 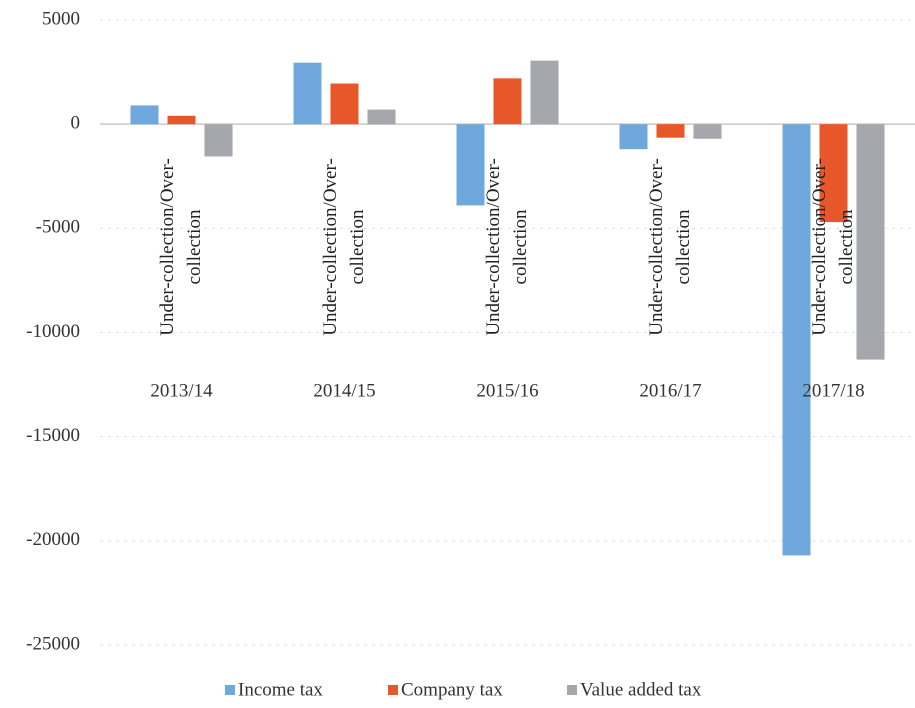 What do you see at coordinates (53, 539) in the screenshot?
I see `y-tick-label: -20000` at bounding box center [53, 539].